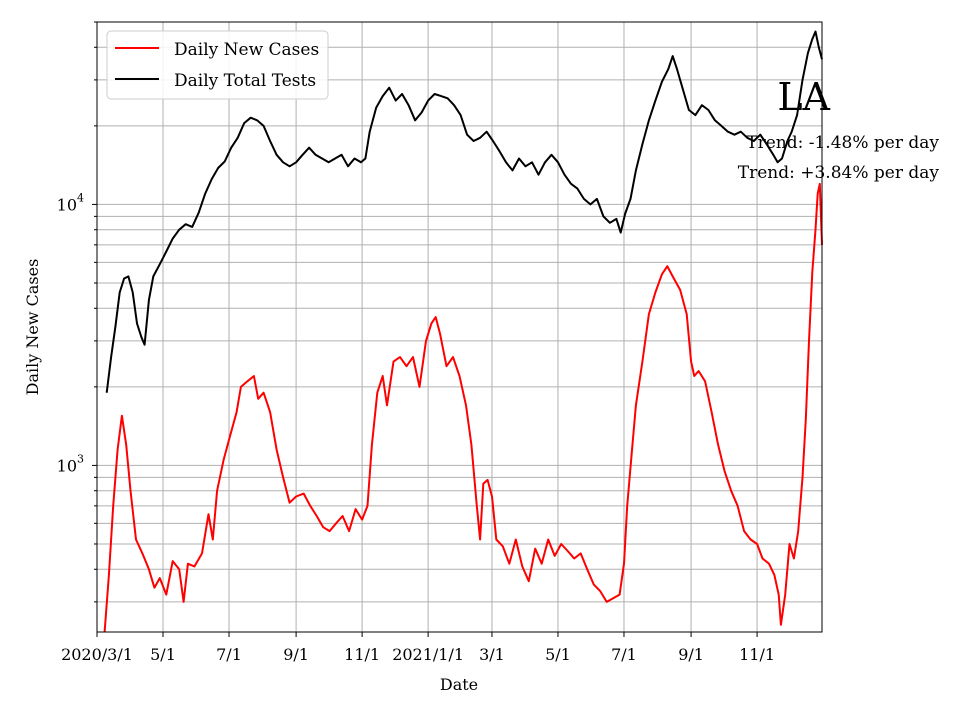 This screenshot has width=960, height=720. I want to click on y-tick-exponent: 4, so click(80, 197).